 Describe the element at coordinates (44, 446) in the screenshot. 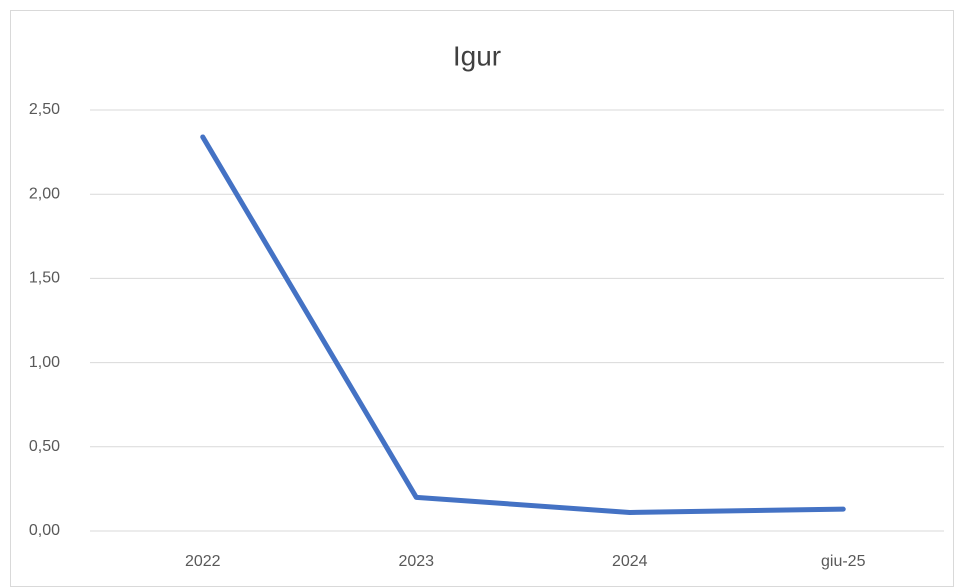

I see `y-tick-label: 0,50` at that location.